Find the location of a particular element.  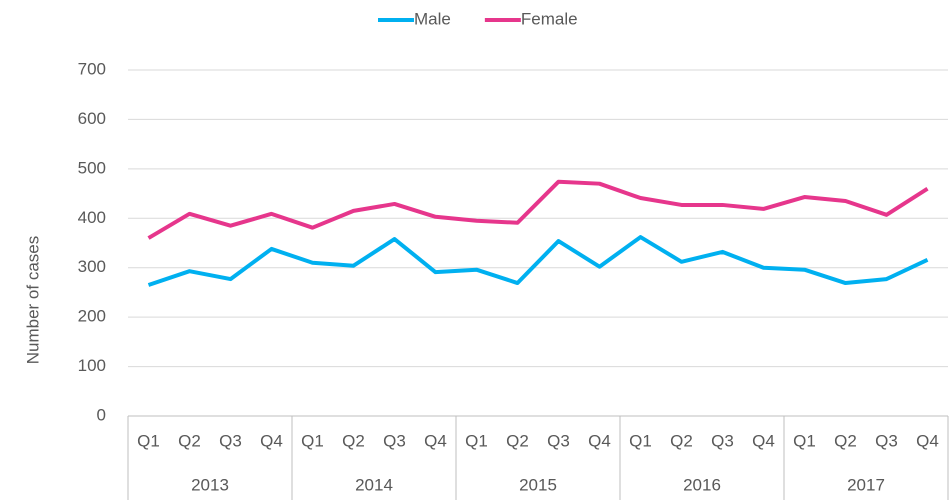

y-tick-label: 0 is located at coordinates (101, 414).